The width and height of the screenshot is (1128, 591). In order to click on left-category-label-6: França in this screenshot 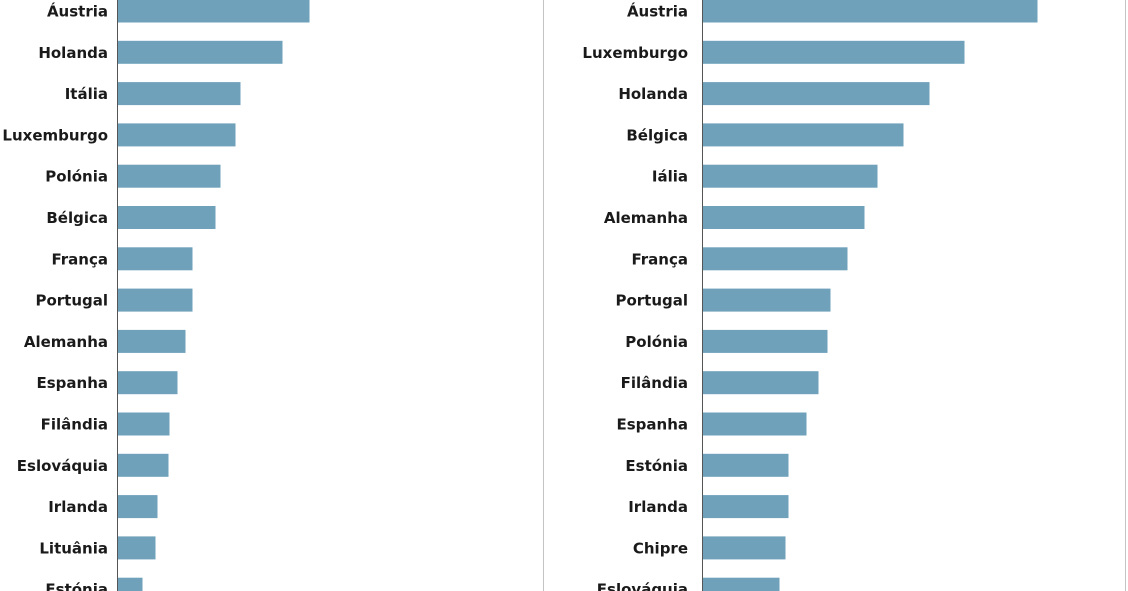, I will do `click(80, 259)`.